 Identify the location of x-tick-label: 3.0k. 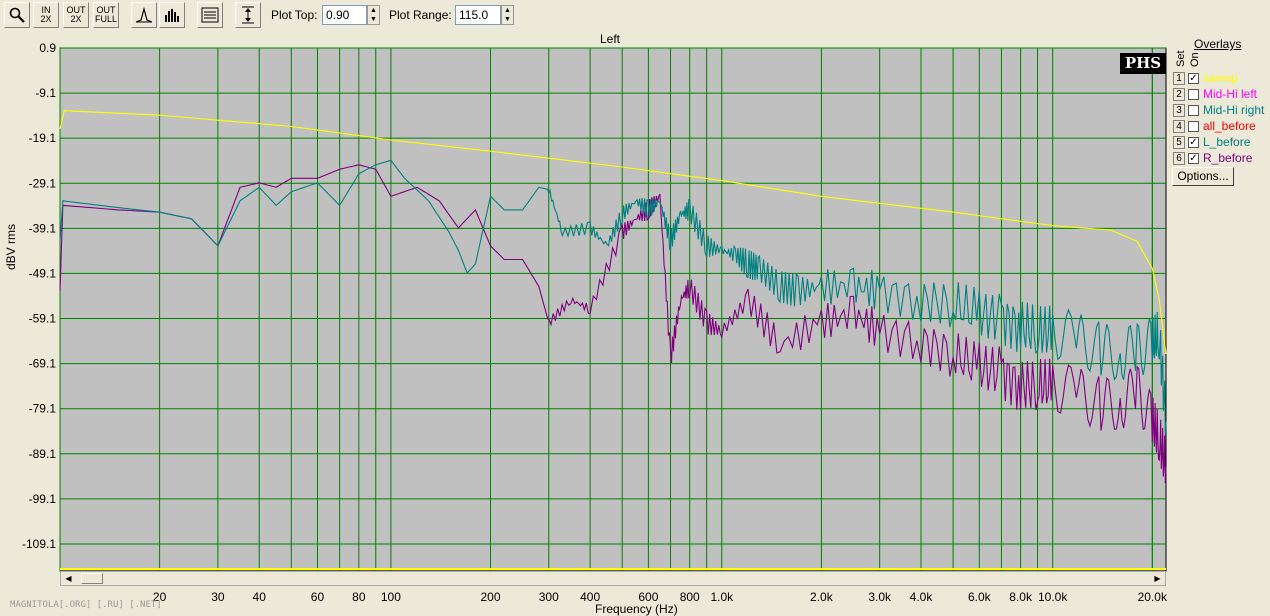
(880, 597).